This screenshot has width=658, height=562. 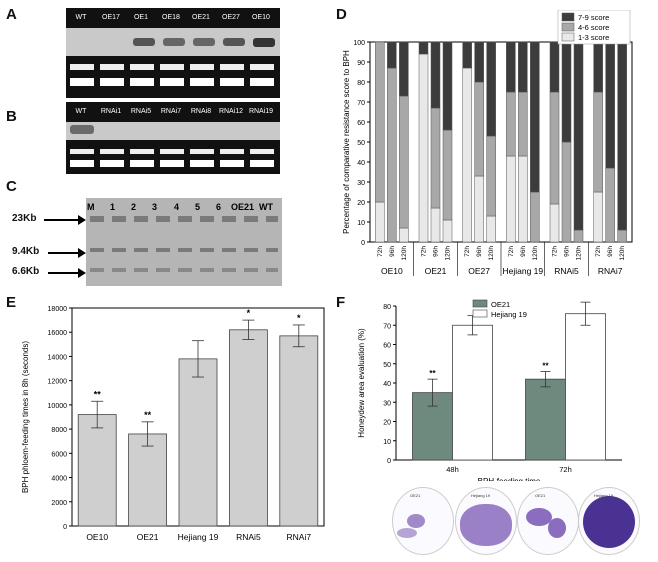 I want to click on y-tick-label: 10, so click(x=361, y=223).